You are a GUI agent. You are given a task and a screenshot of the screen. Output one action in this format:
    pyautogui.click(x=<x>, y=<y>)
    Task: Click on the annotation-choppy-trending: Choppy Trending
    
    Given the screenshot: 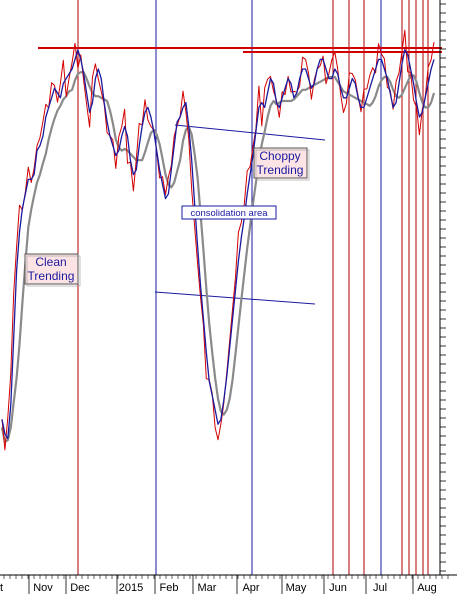 What is the action you would take?
    pyautogui.click(x=281, y=164)
    